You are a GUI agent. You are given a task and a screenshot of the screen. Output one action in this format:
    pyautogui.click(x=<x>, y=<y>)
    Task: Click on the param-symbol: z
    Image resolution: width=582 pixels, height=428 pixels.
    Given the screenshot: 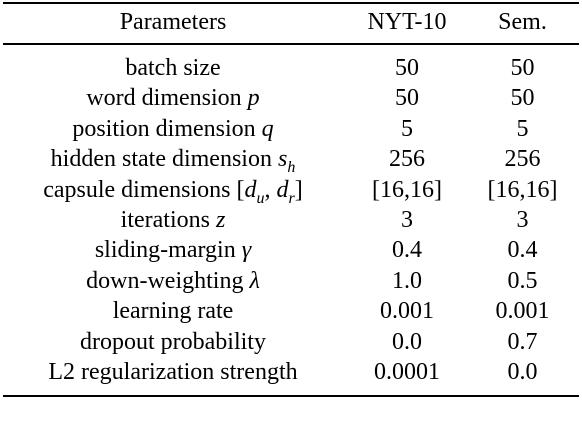 What is the action you would take?
    pyautogui.click(x=220, y=220)
    